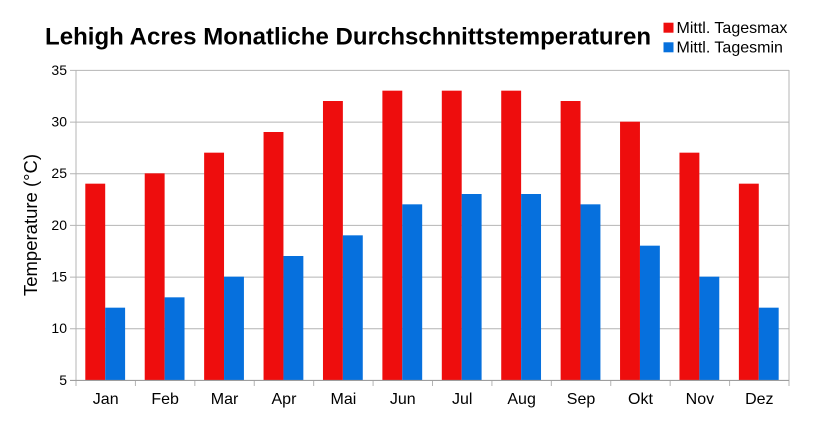  I want to click on svg-text: 25, so click(59, 173).